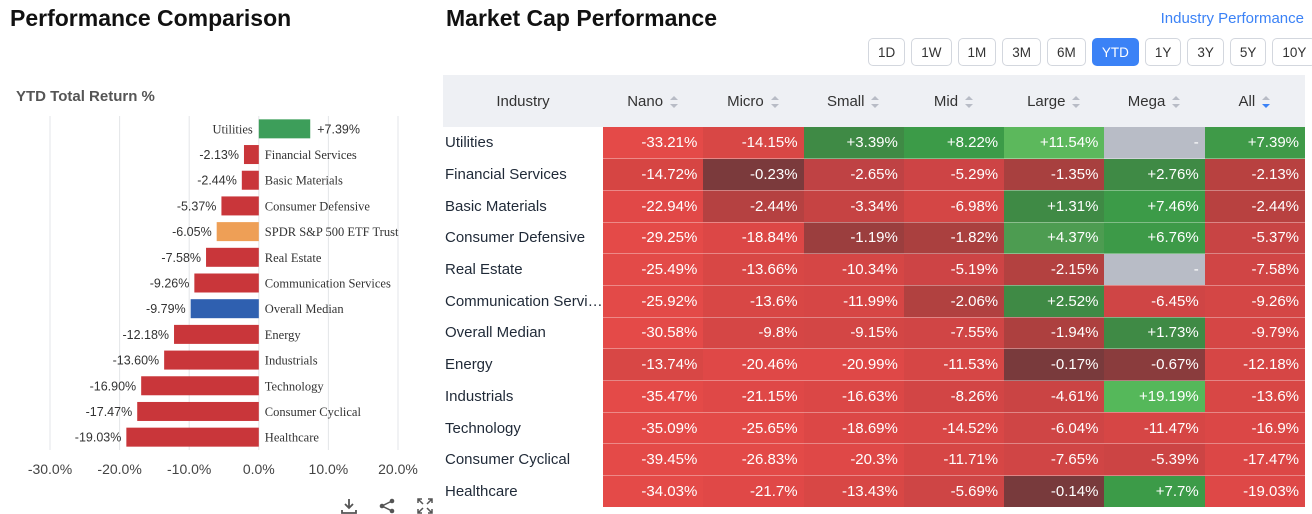 The image size is (1312, 514). Describe the element at coordinates (181, 258) in the screenshot. I see `bar-value-label: -7.58%` at that location.